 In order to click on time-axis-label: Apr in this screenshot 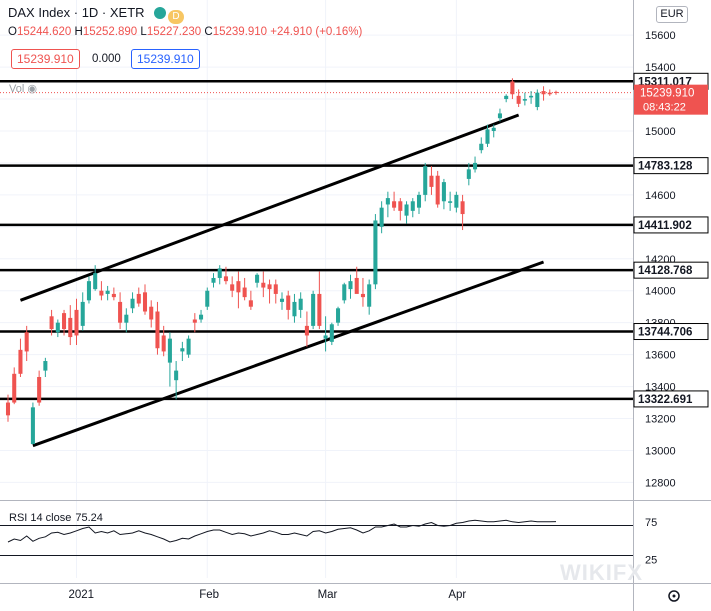, I will do `click(457, 595)`.